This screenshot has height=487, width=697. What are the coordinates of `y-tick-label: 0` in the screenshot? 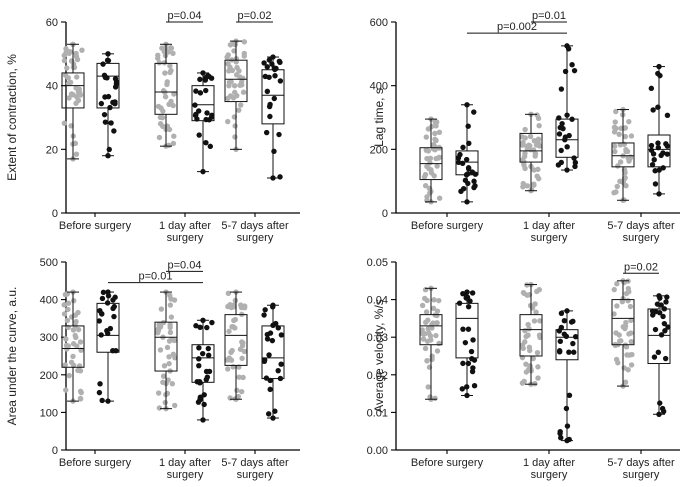 It's located at (385, 214).